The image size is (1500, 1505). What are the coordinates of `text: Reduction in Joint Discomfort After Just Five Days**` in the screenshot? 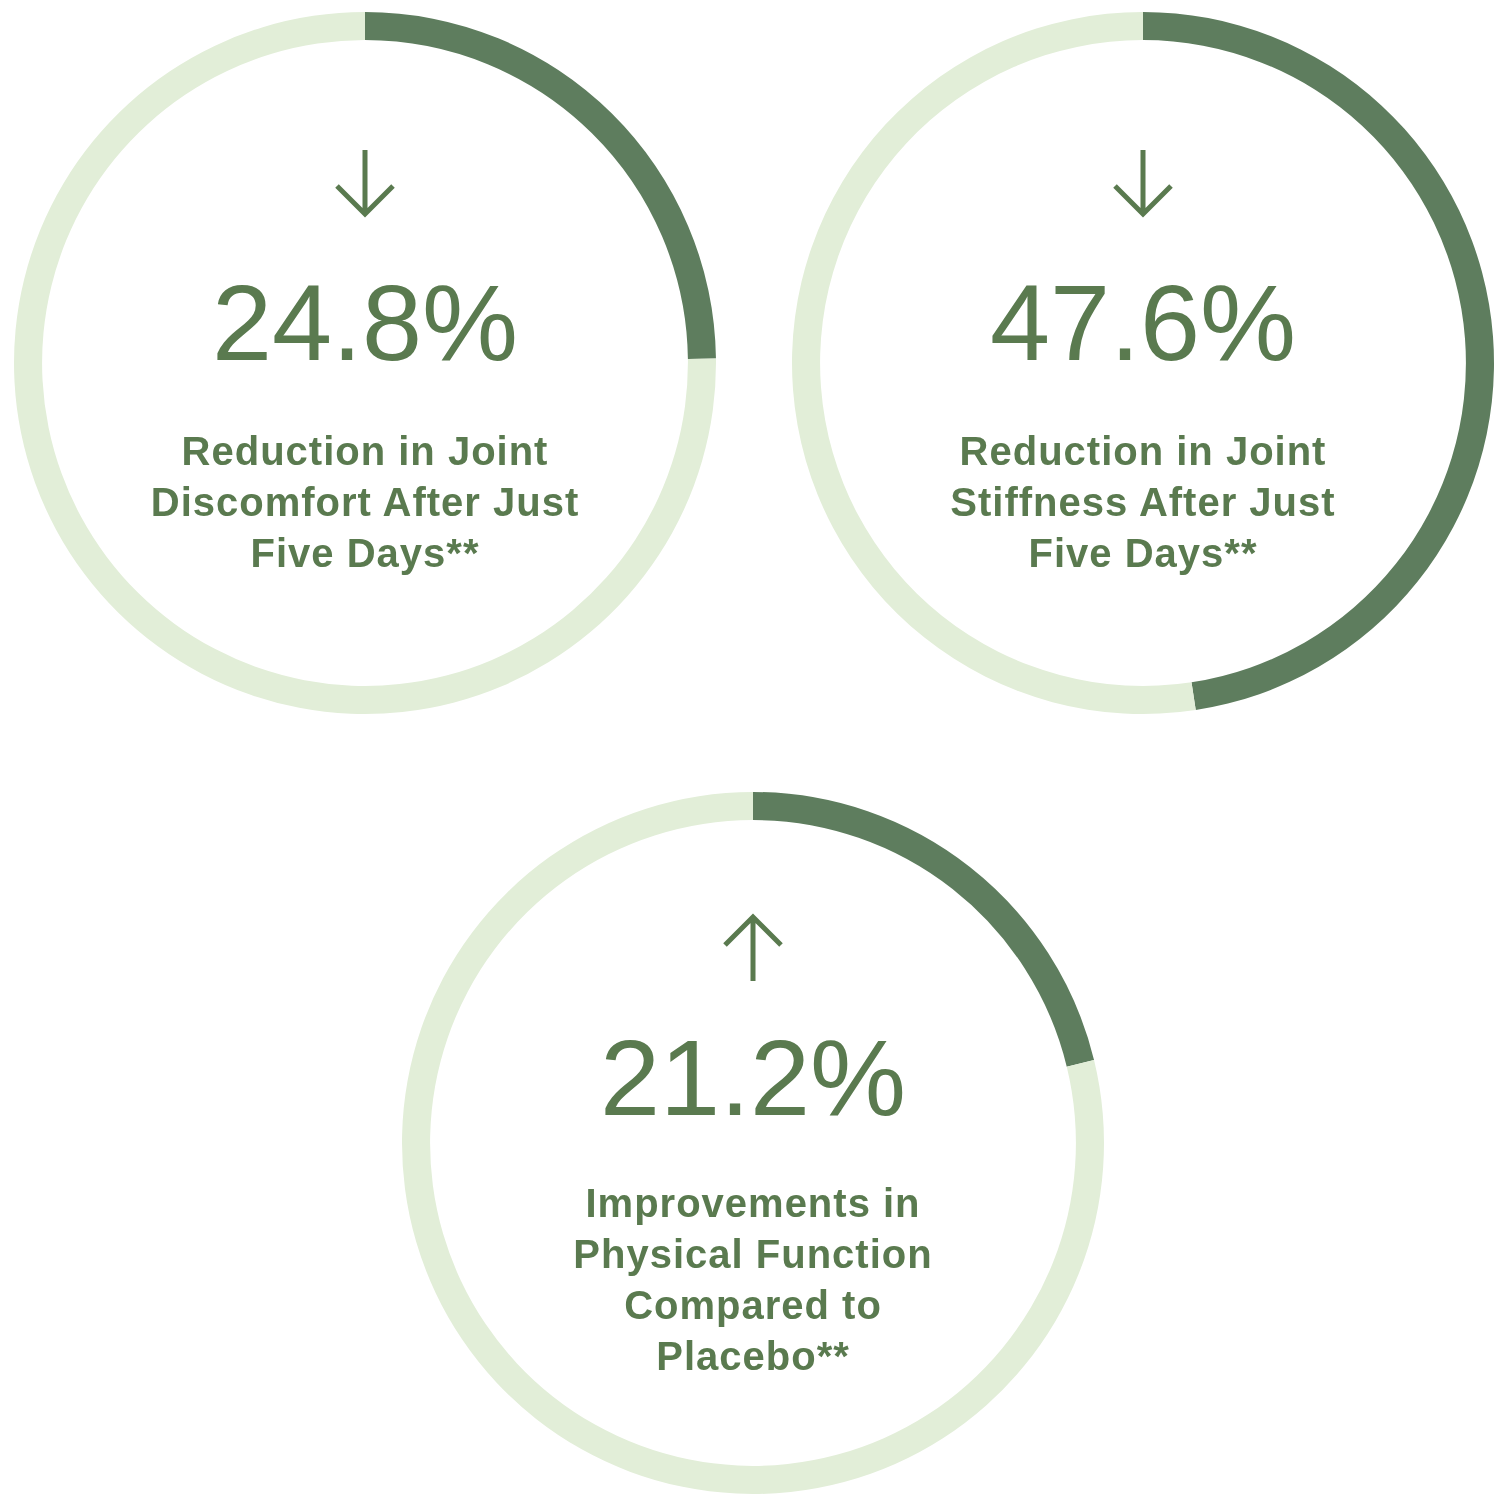 It's located at (365, 502).